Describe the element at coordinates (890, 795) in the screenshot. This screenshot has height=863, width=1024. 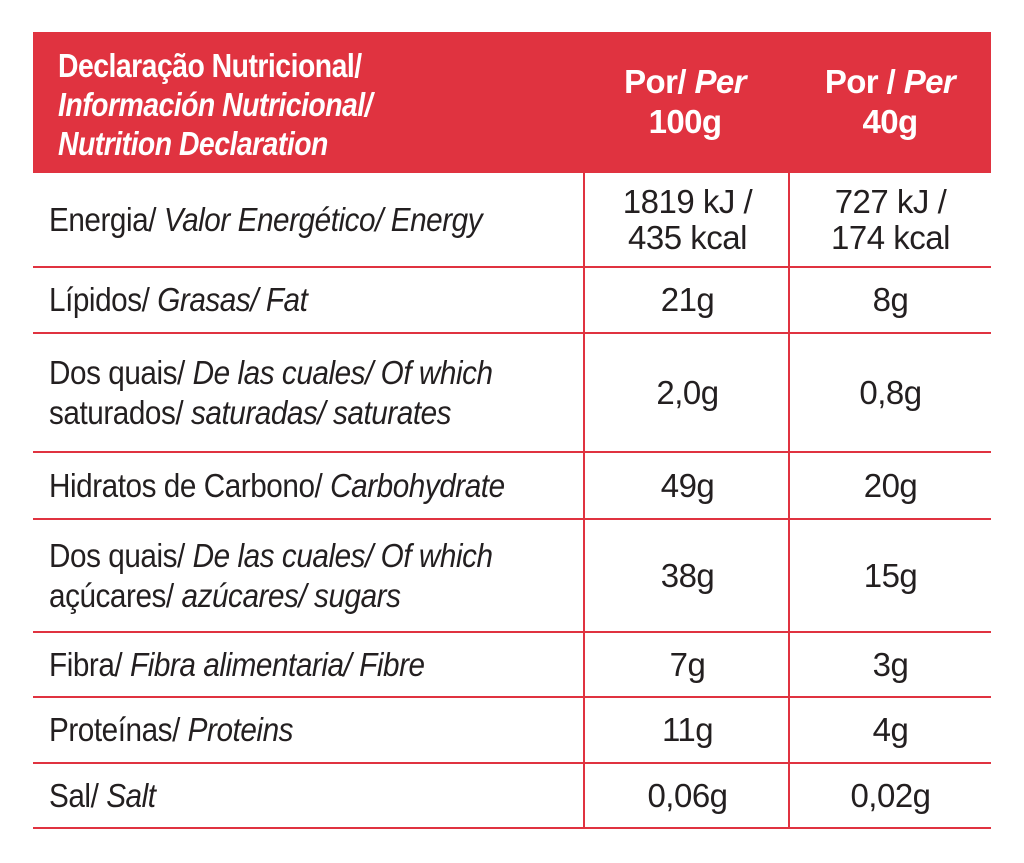
I see `value-salt-40g: 0,02g` at that location.